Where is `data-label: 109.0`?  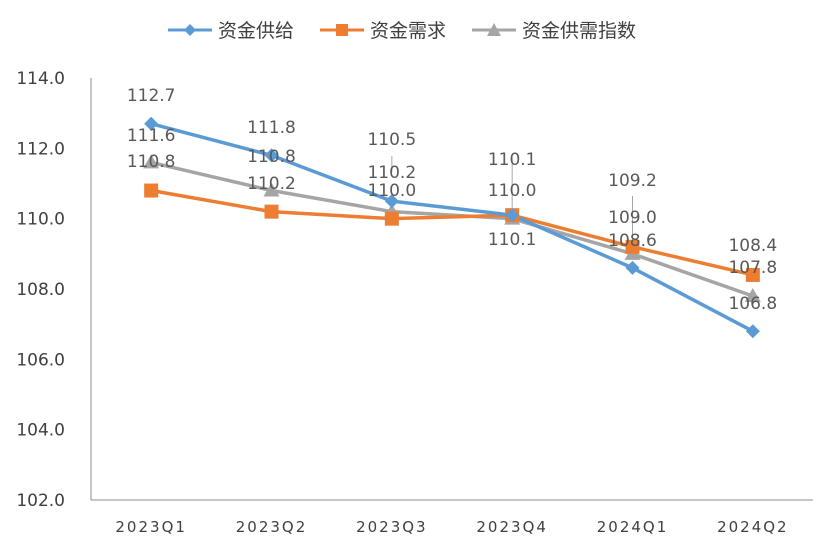 data-label: 109.0 is located at coordinates (632, 218).